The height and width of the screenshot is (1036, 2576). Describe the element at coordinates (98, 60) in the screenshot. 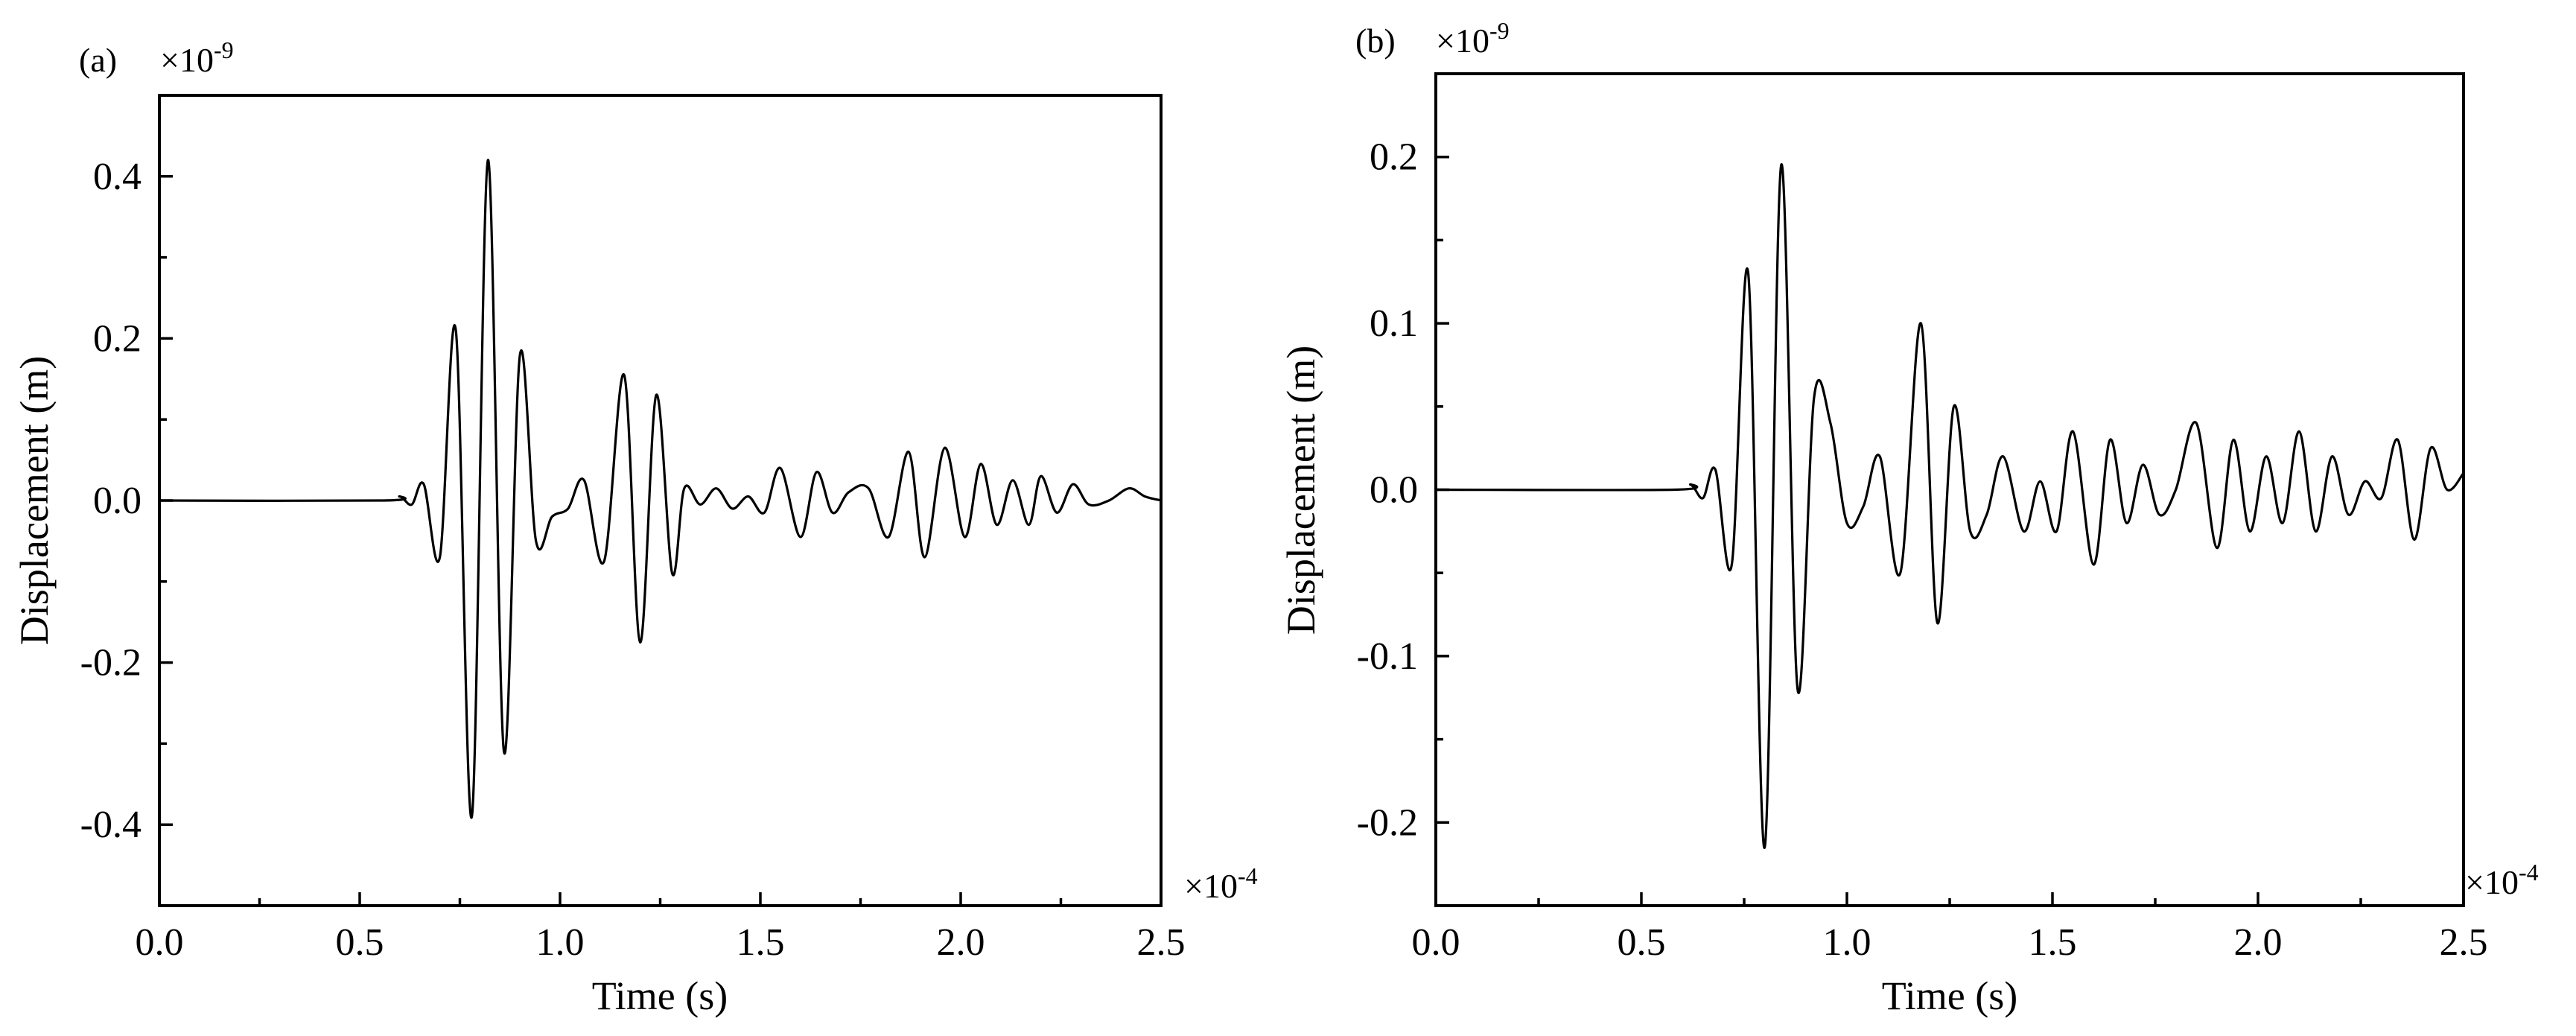

I see `panel-label-a: (a)` at that location.